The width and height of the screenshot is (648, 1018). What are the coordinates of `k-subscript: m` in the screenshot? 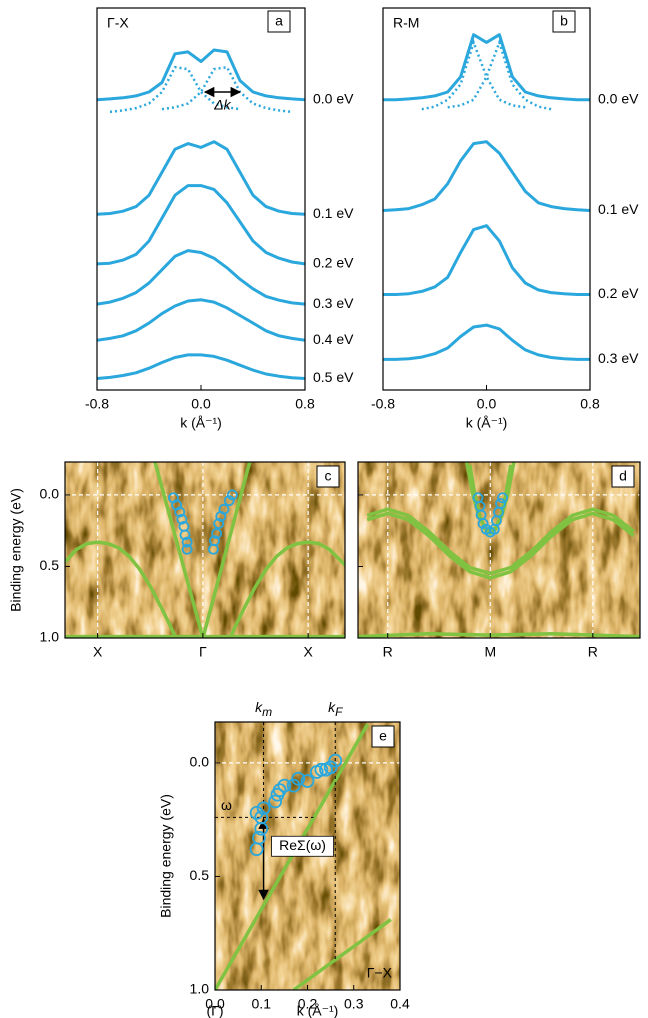 It's located at (267, 712).